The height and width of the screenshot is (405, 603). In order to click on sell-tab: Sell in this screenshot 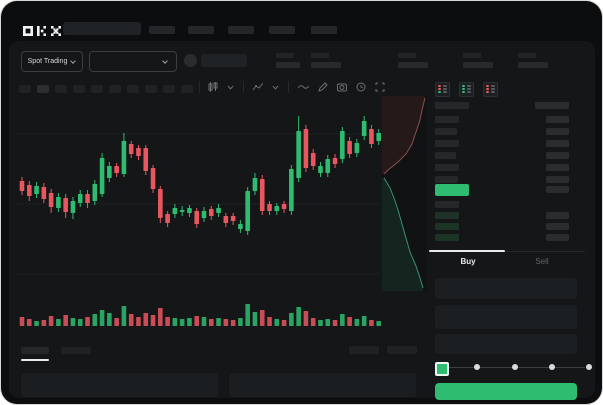, I will do `click(542, 261)`.